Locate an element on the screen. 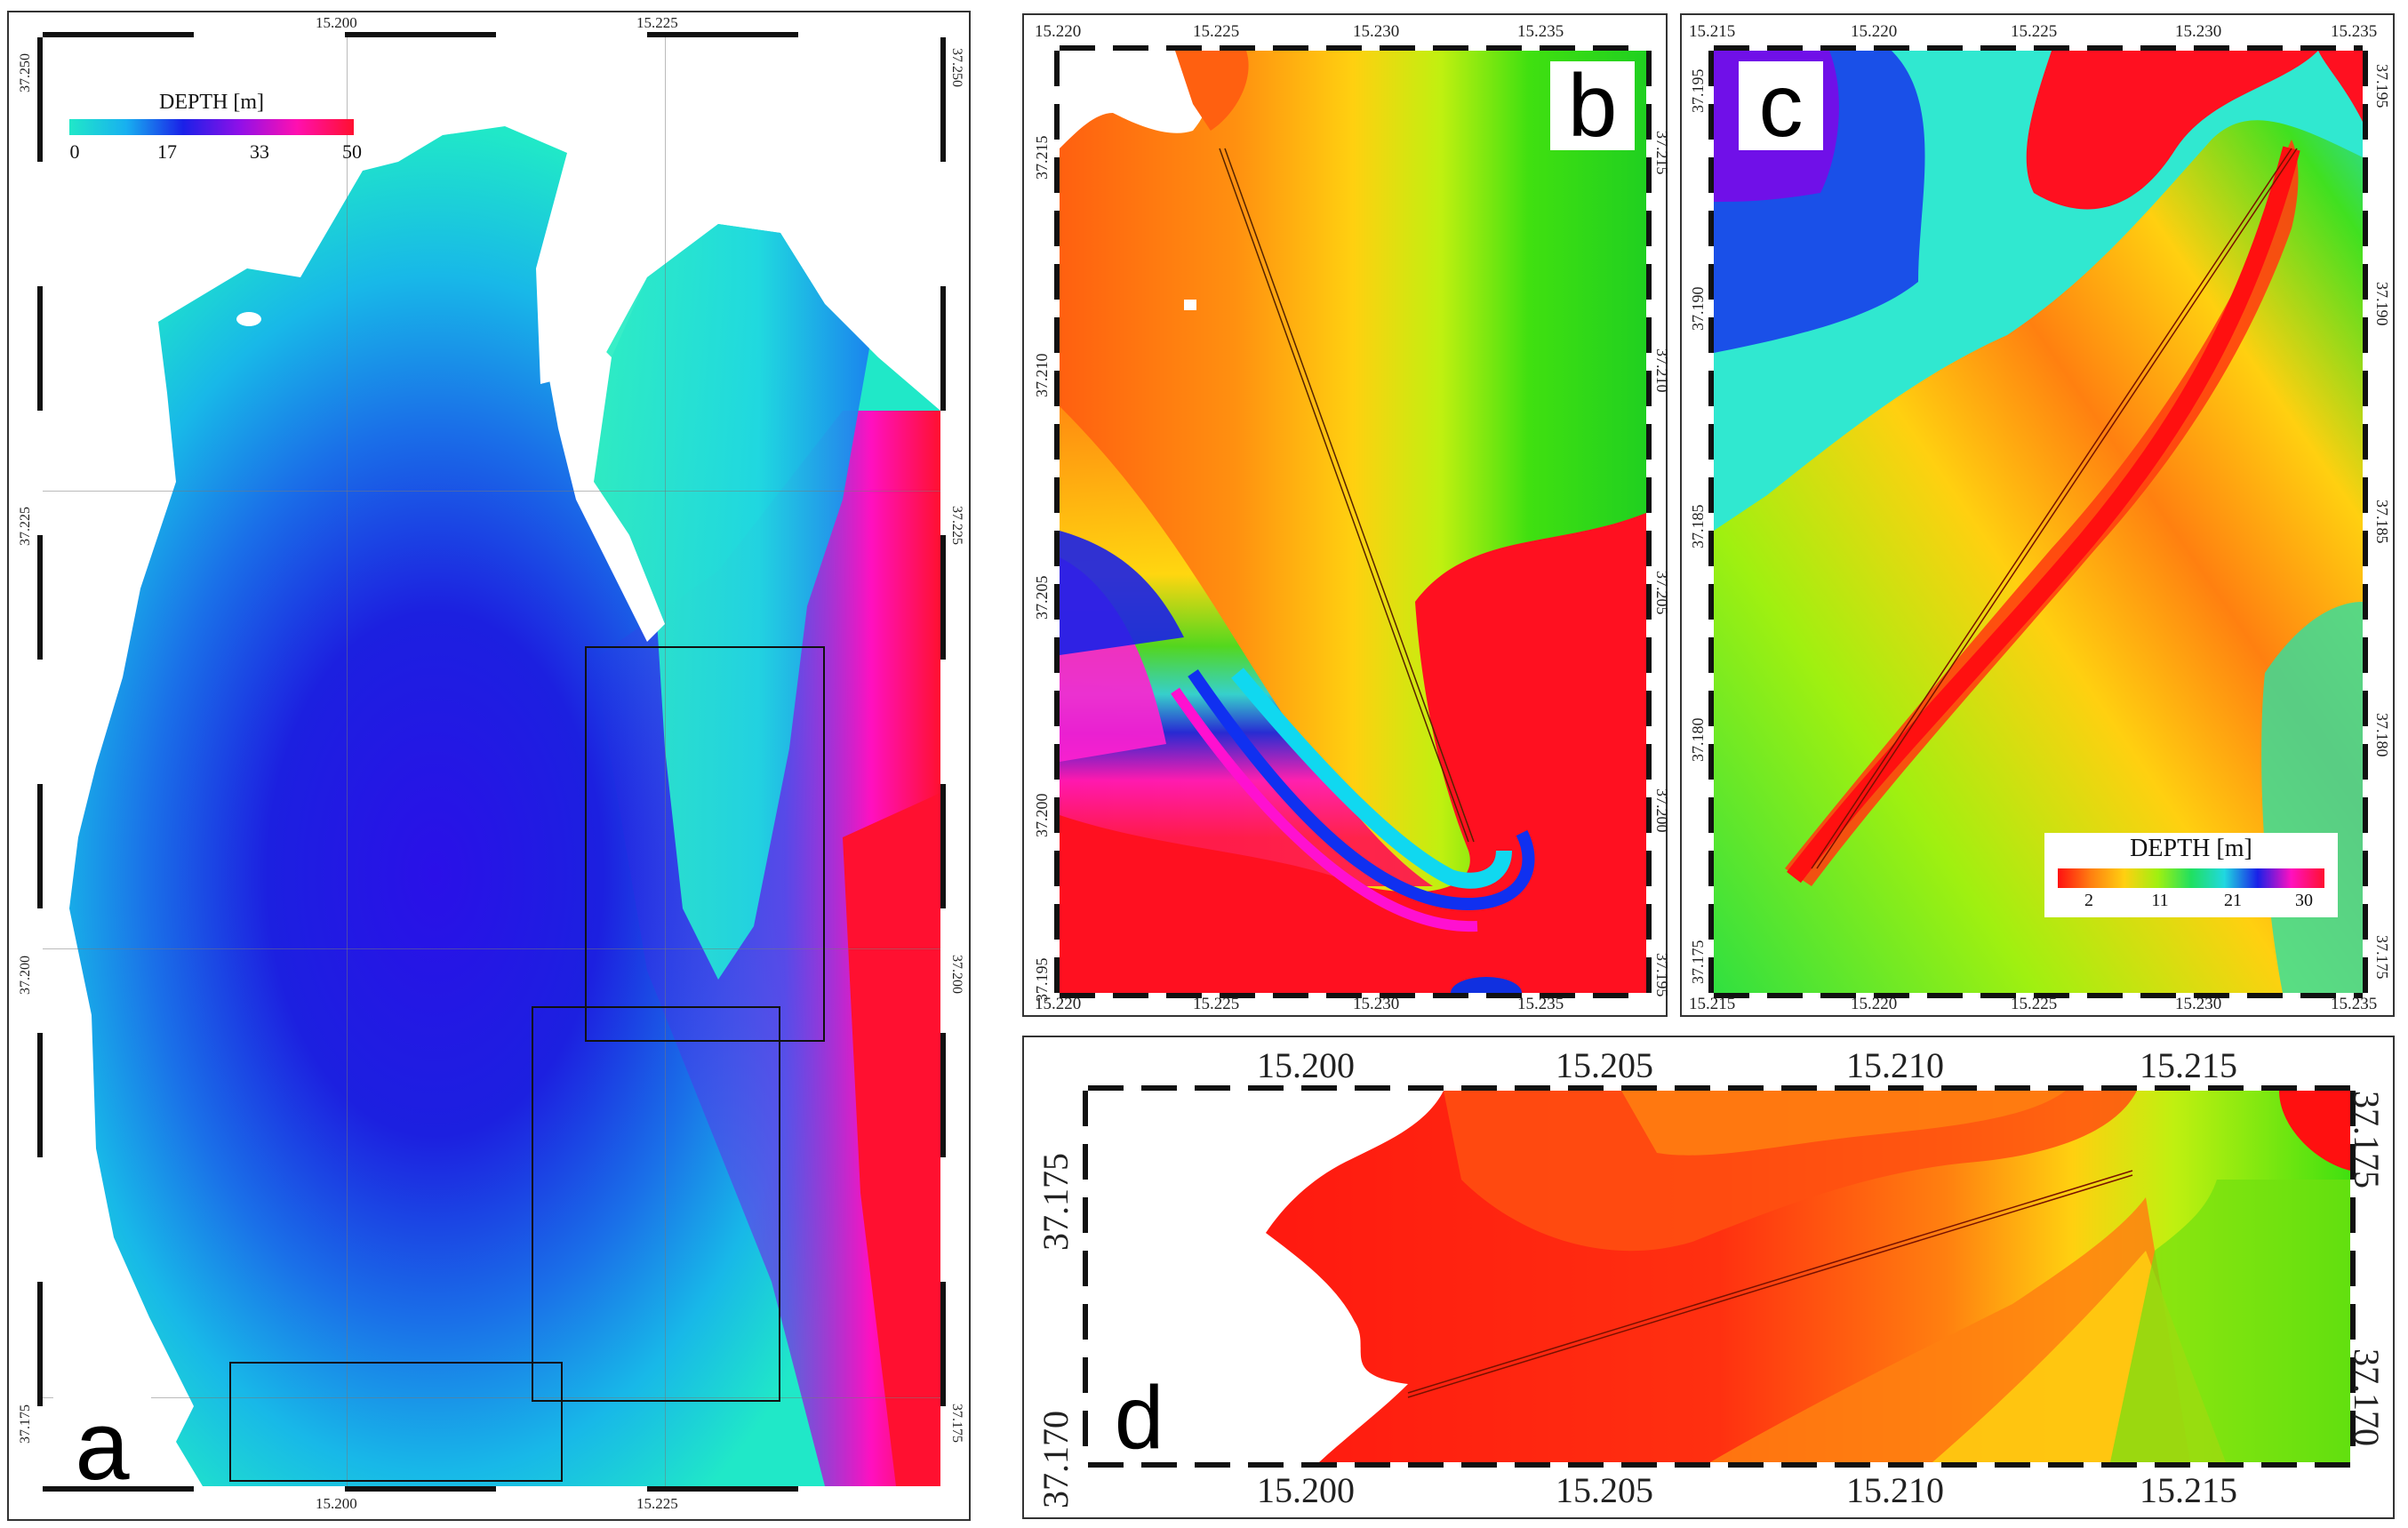 The height and width of the screenshot is (1528, 2408). panel-a-legend: DEPTH [m] 0 17 33 50 is located at coordinates (215, 131).